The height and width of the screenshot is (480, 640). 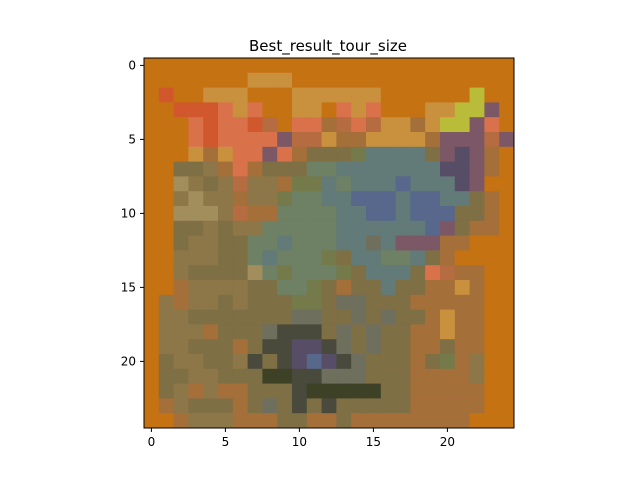 What do you see at coordinates (447, 442) in the screenshot?
I see `x-tick-label: 20` at bounding box center [447, 442].